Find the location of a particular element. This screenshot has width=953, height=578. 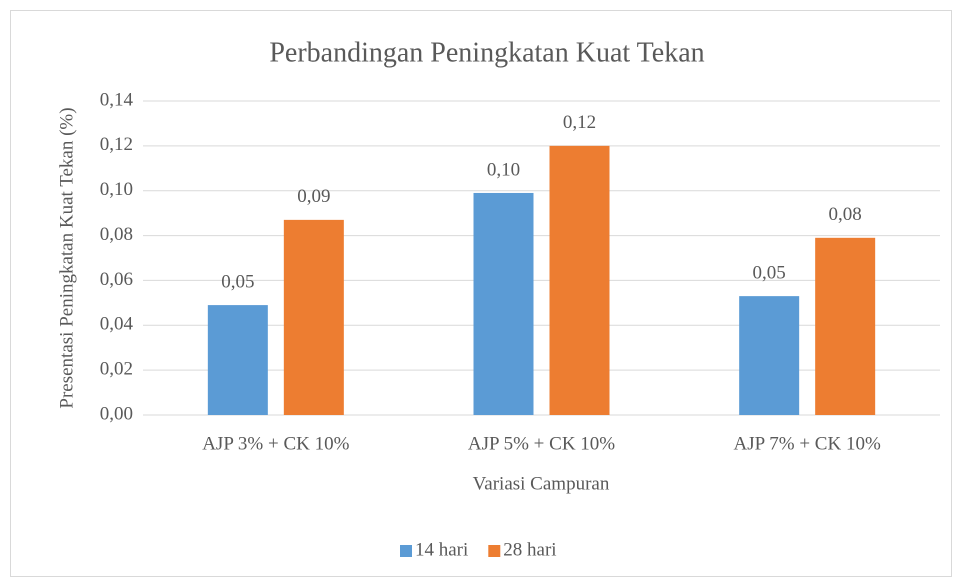

chart-title: Perbandingan Peningkatan Kuat Tekan is located at coordinates (486, 52).